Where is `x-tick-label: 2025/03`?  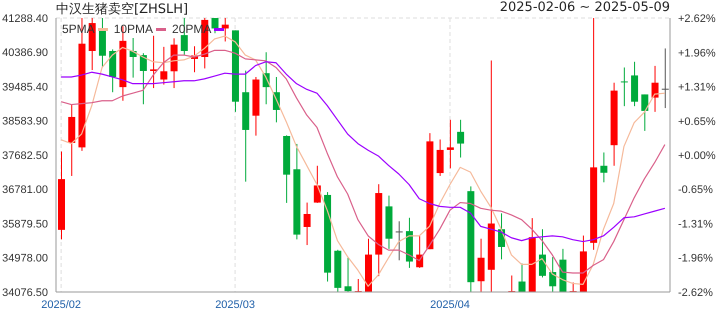
x-tick-label: 2025/03 is located at coordinates (235, 304).